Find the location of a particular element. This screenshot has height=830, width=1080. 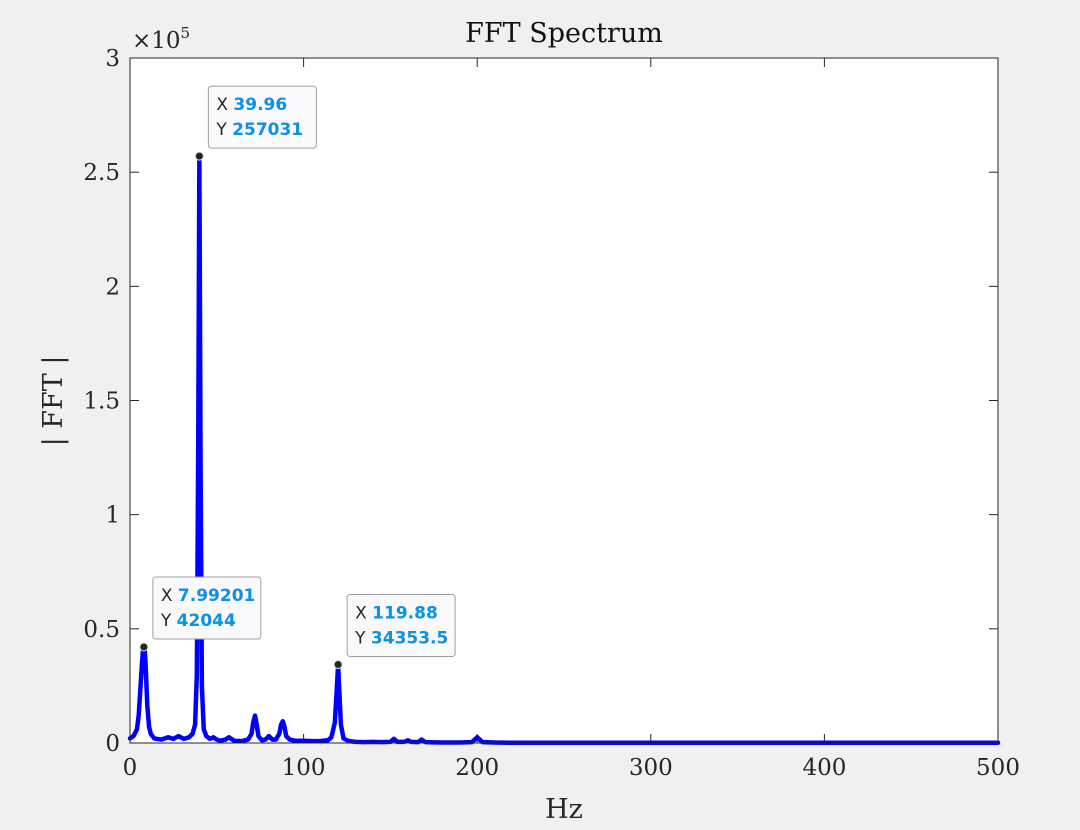

data-tip-y-value: 257031 is located at coordinates (267, 130).